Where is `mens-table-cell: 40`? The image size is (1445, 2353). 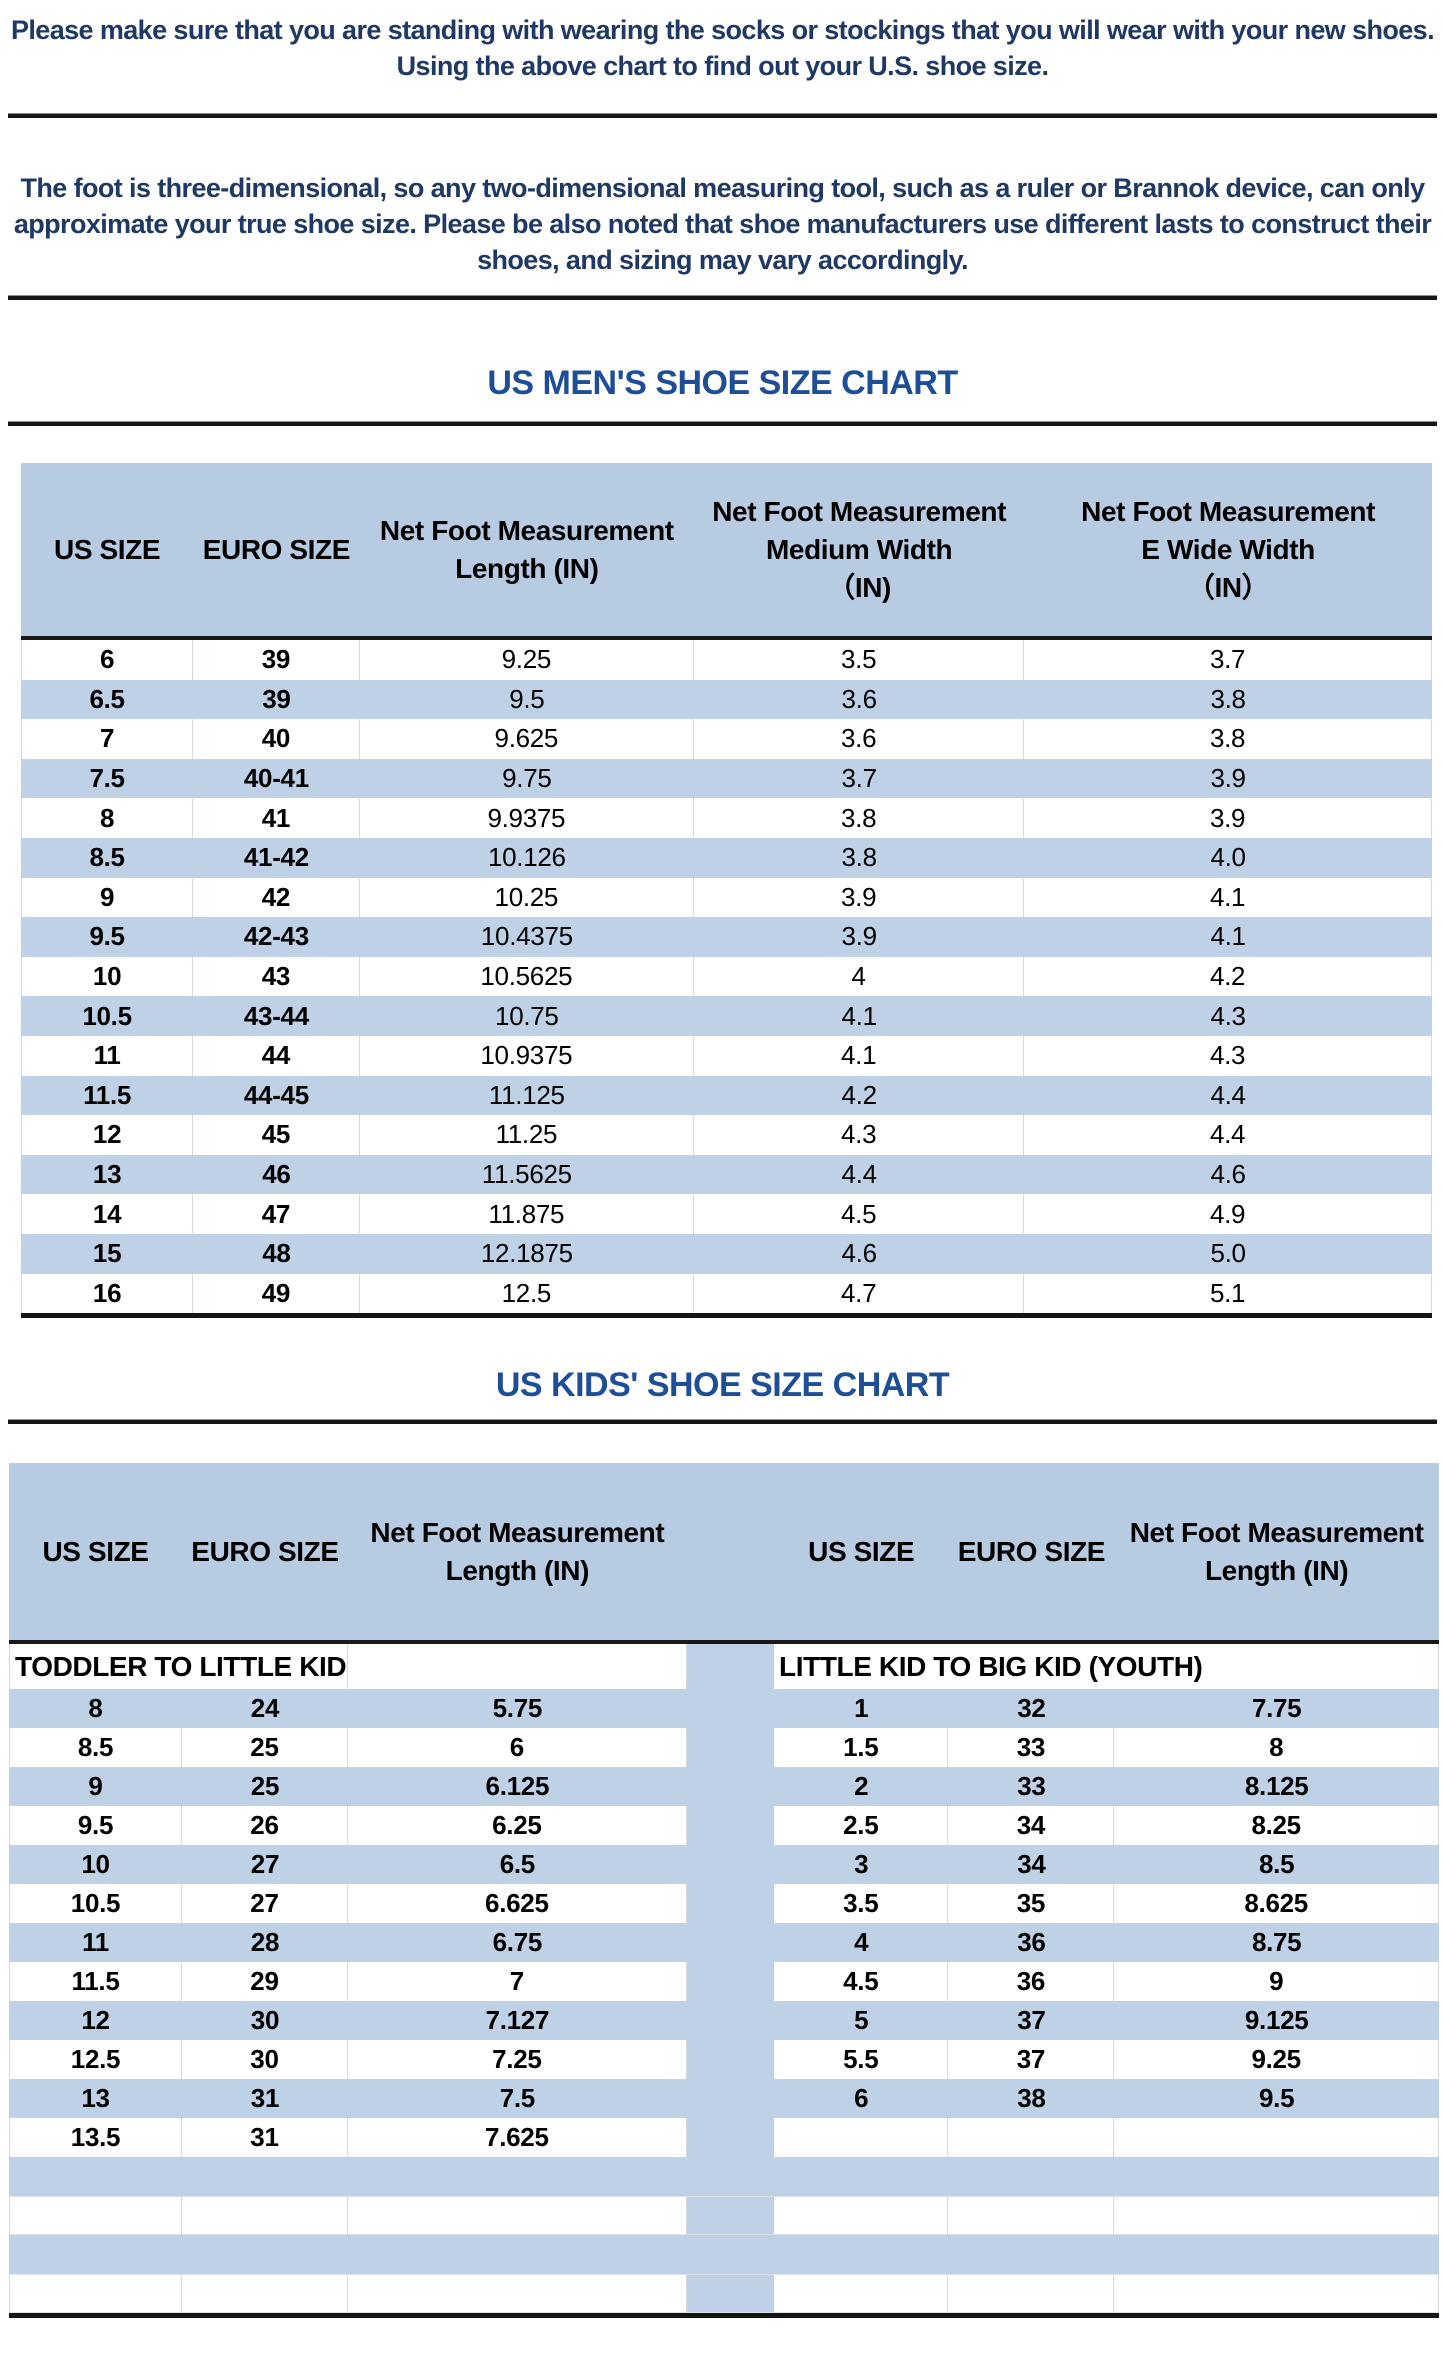 mens-table-cell: 40 is located at coordinates (276, 739).